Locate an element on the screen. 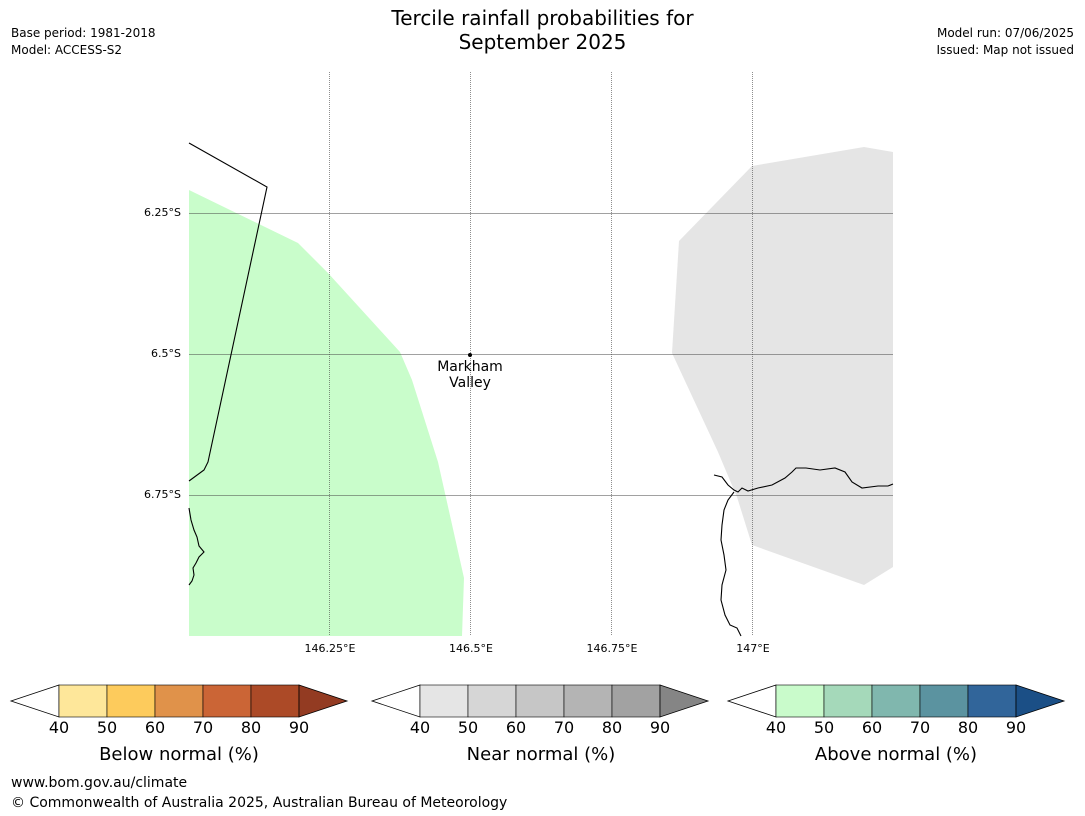 The height and width of the screenshot is (816, 1085). colorbars is located at coordinates (537, 701).